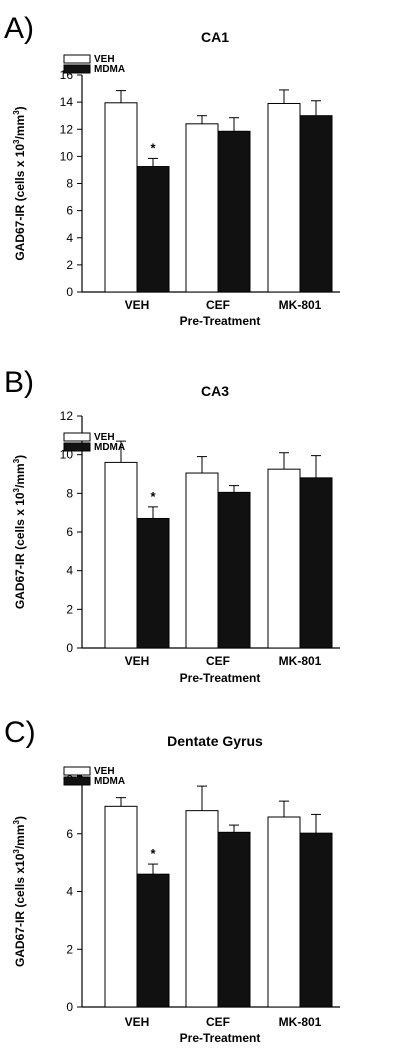 The image size is (408, 1050). I want to click on y-axis-label: GAD67-IR (cells x103/mm3), so click(19, 891).